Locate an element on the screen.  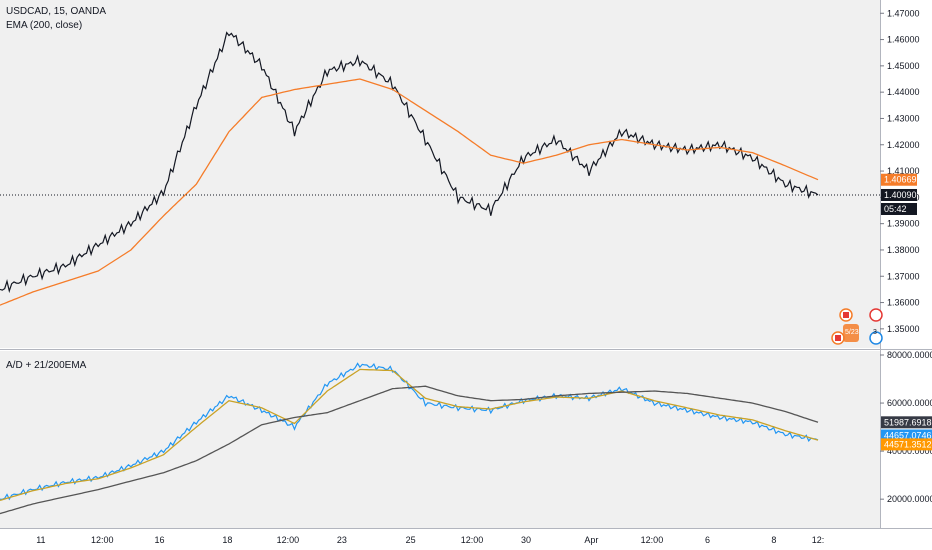
x-tick-label: Apr is located at coordinates (591, 540).